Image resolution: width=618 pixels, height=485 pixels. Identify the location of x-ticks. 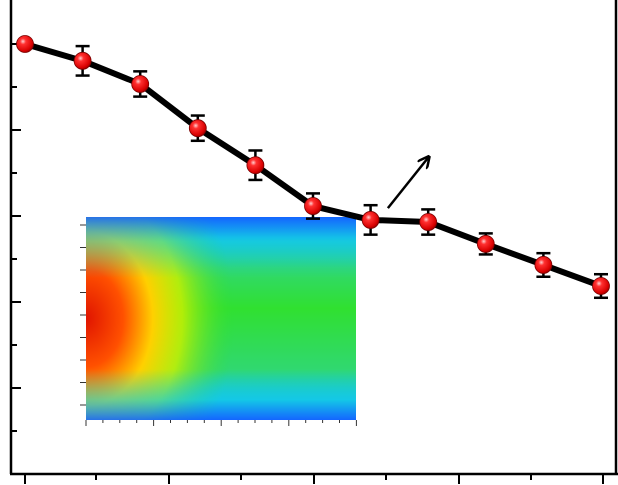
(314, 479).